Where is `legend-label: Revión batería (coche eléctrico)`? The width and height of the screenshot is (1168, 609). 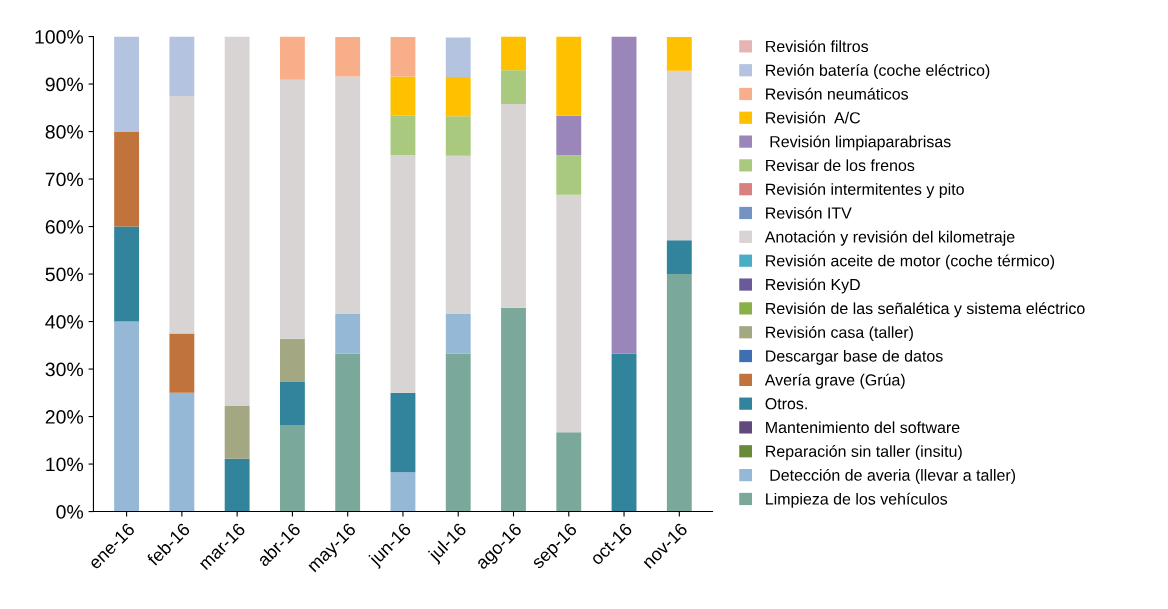
legend-label: Revión batería (coche eléctrico) is located at coordinates (878, 72).